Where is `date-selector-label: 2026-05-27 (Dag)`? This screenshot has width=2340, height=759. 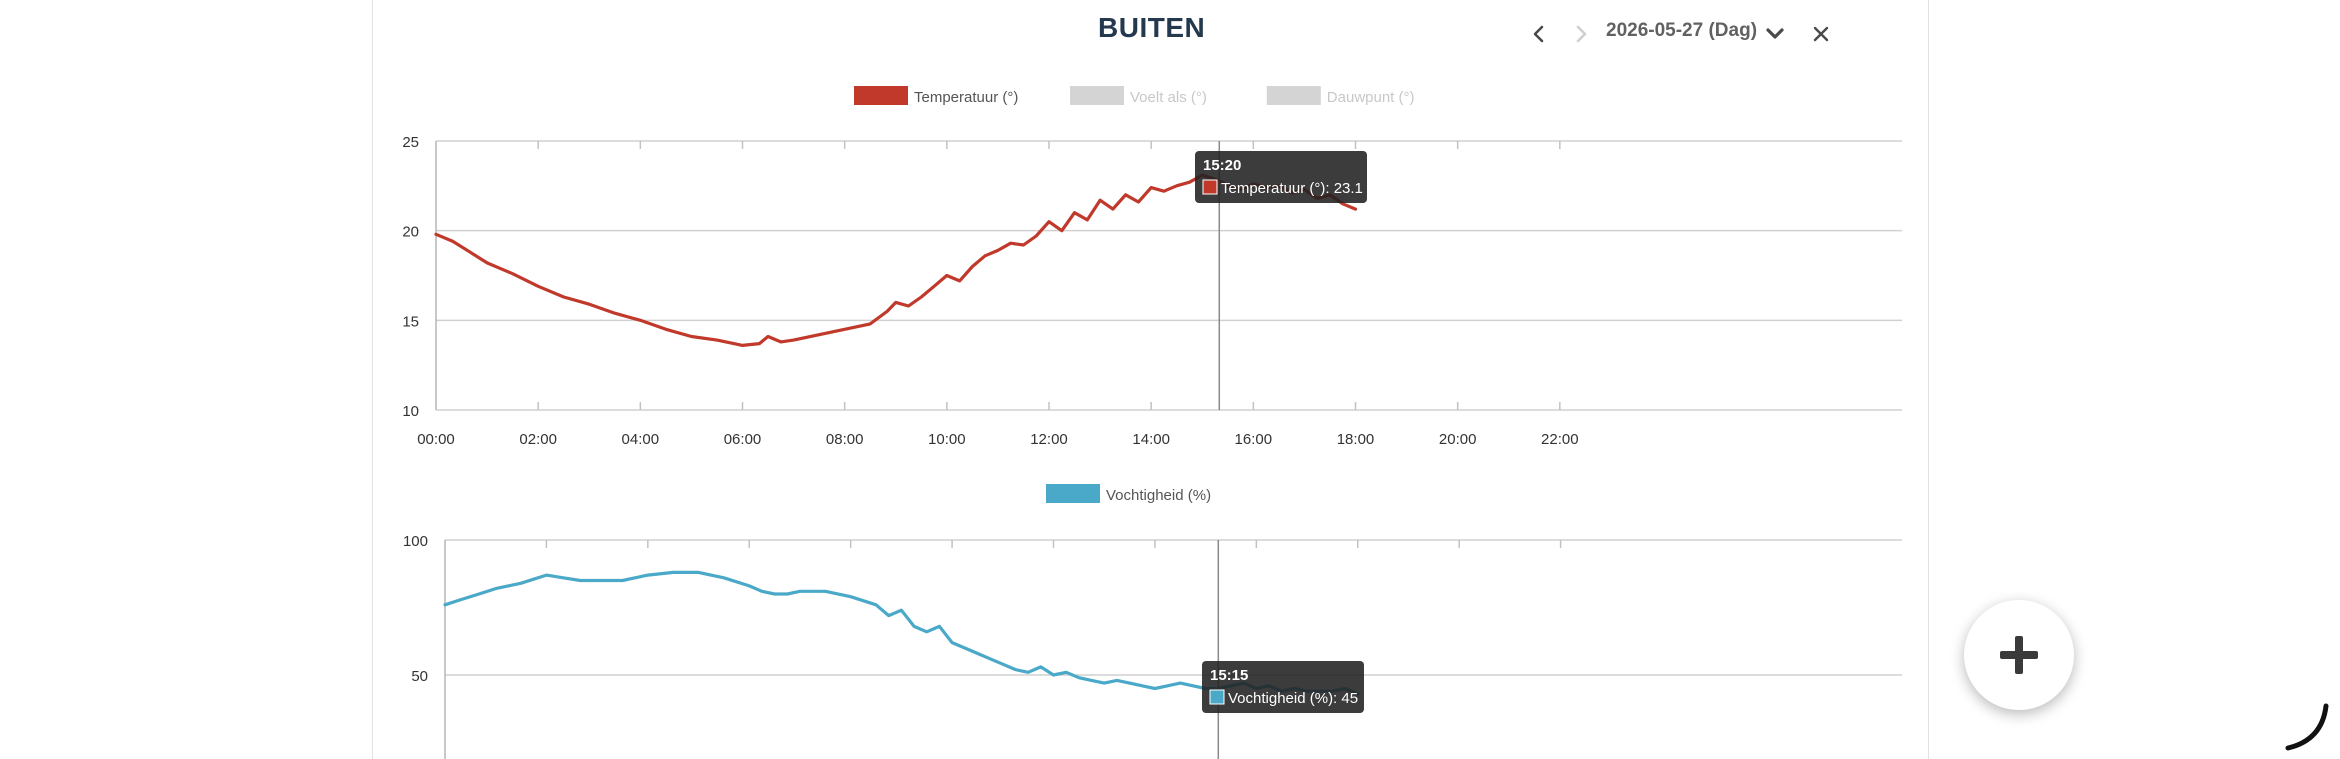
date-selector-label: 2026-05-27 (Dag) is located at coordinates (1682, 30).